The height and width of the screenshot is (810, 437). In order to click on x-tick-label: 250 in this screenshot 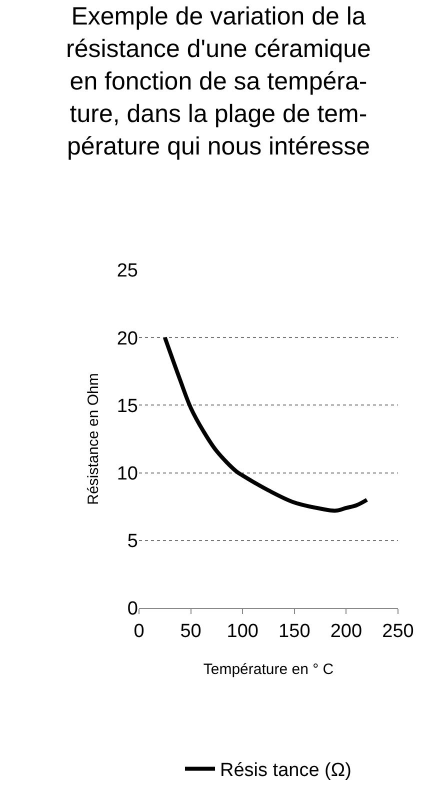, I will do `click(398, 631)`.